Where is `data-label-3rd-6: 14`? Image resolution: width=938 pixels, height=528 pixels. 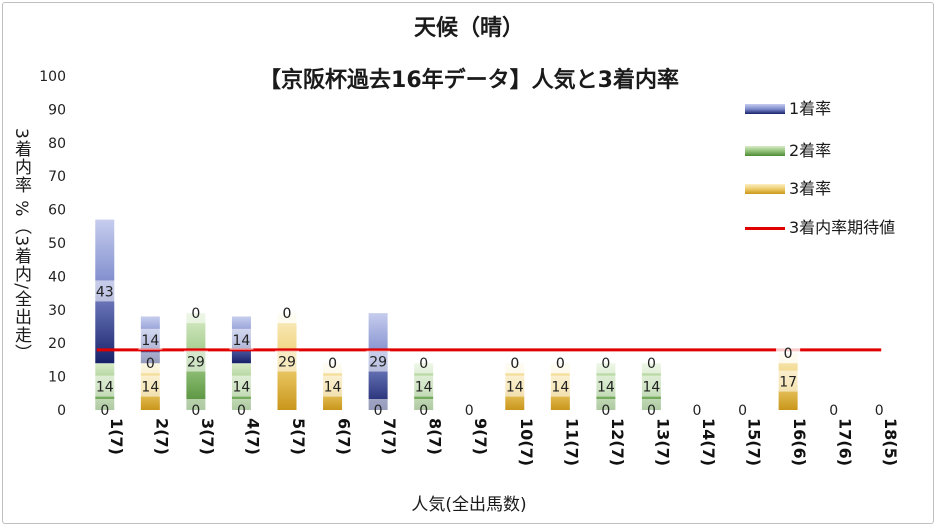 data-label-3rd-6: 14 is located at coordinates (332, 386).